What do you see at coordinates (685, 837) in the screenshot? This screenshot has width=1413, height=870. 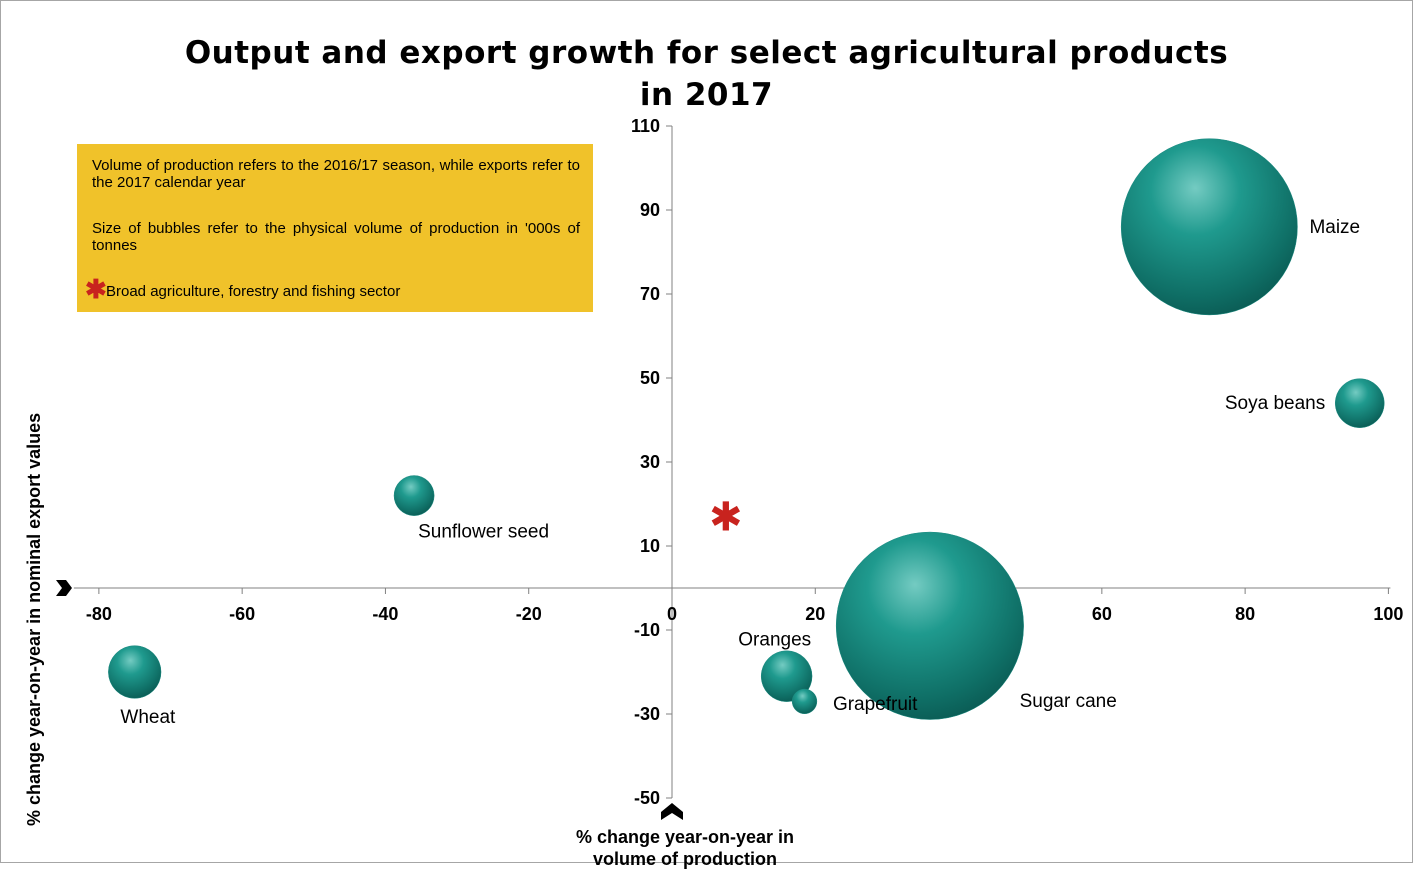 I see `x-axis-label-line-1: % change year-on-year in` at bounding box center [685, 837].